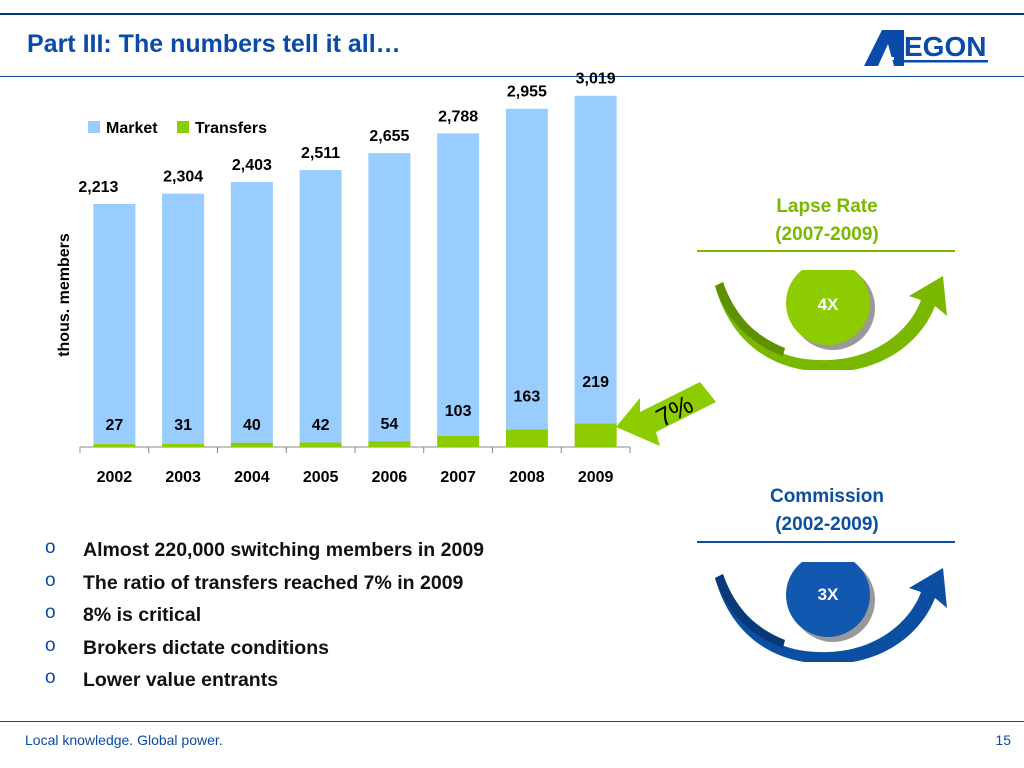 The image size is (1024, 768). Describe the element at coordinates (206, 647) in the screenshot. I see `bullet-text: Brokers dictate conditions` at that location.